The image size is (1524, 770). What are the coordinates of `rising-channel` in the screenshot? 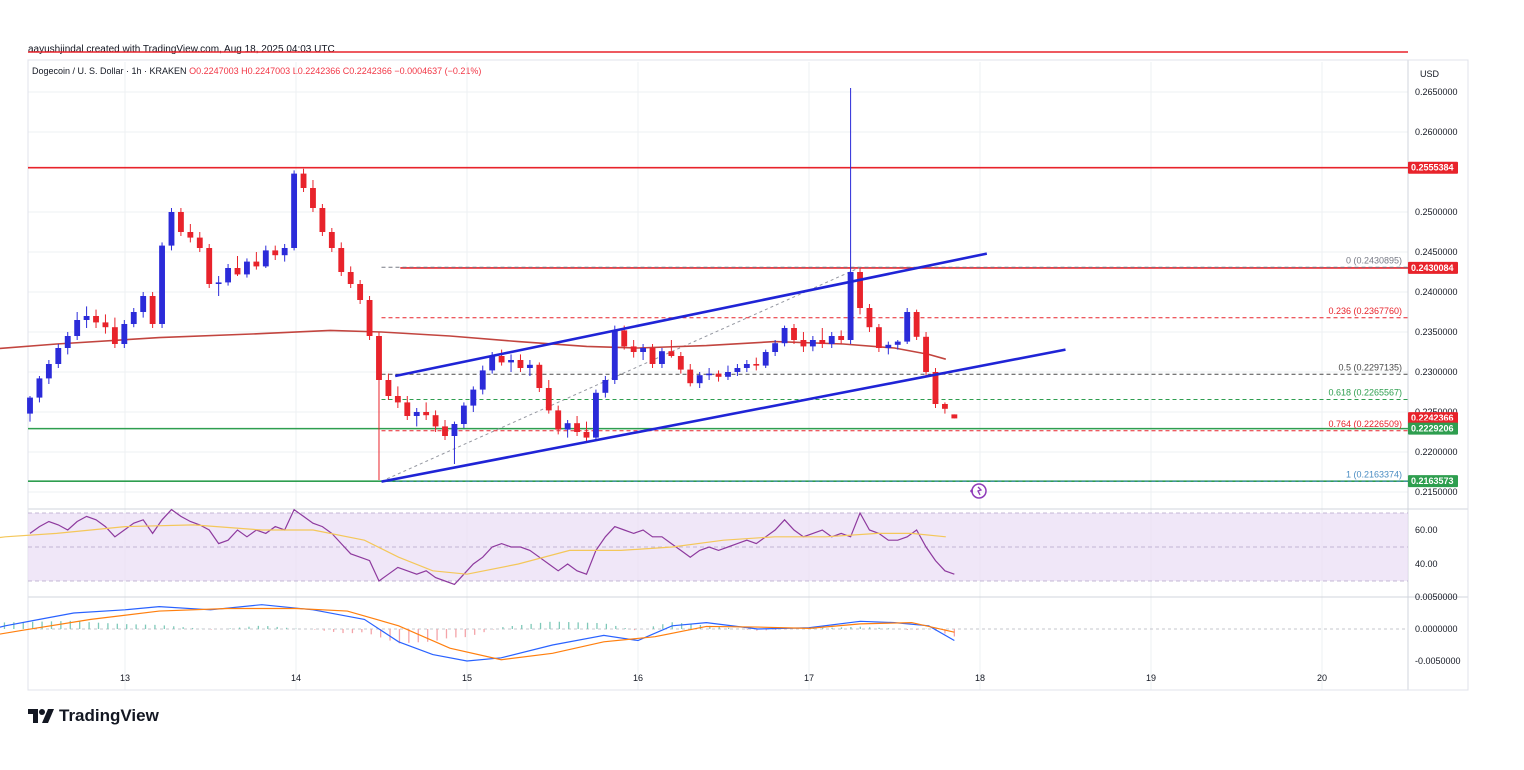 It's located at (723, 367).